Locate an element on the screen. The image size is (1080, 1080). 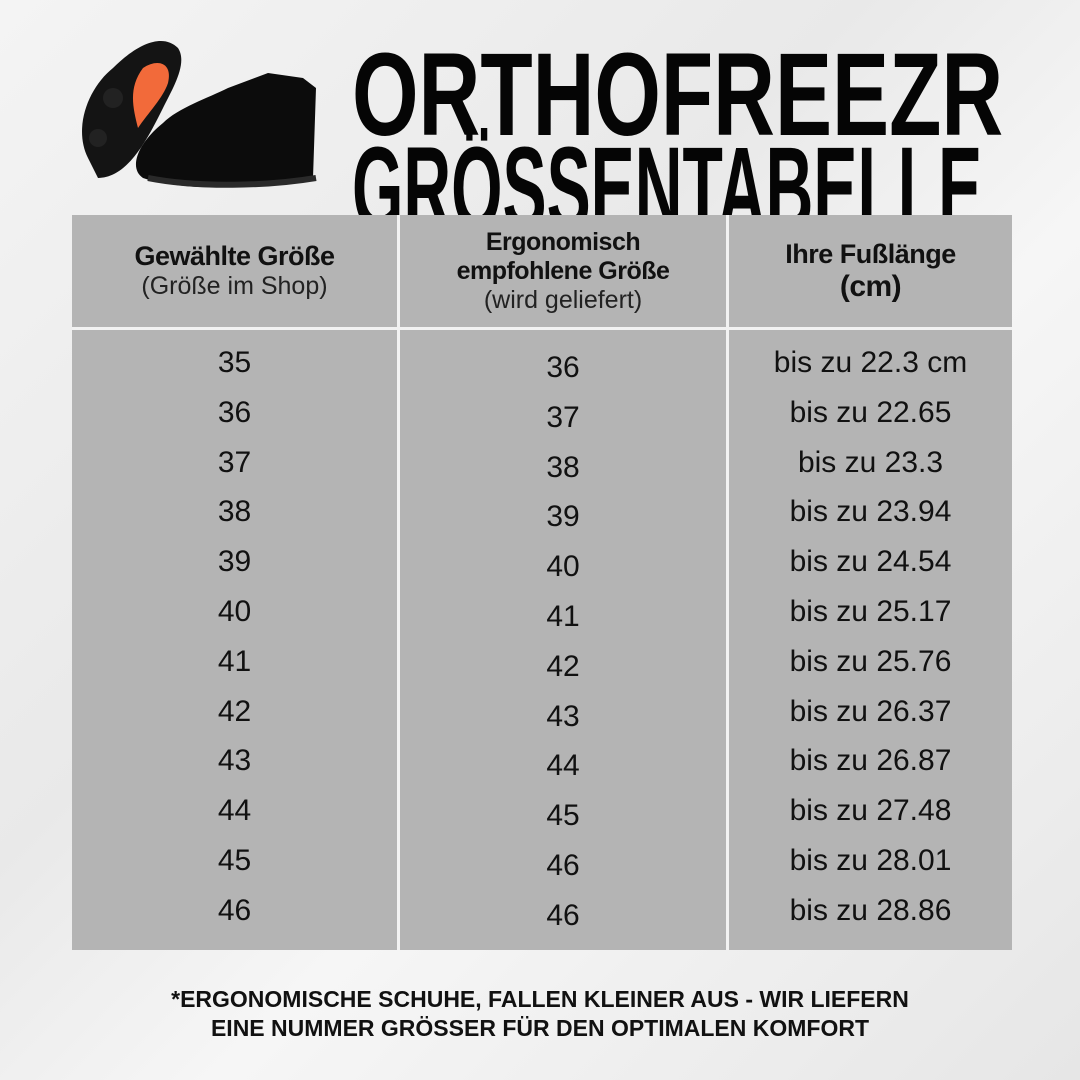
table-cell-selected: 41 is located at coordinates (234, 661).